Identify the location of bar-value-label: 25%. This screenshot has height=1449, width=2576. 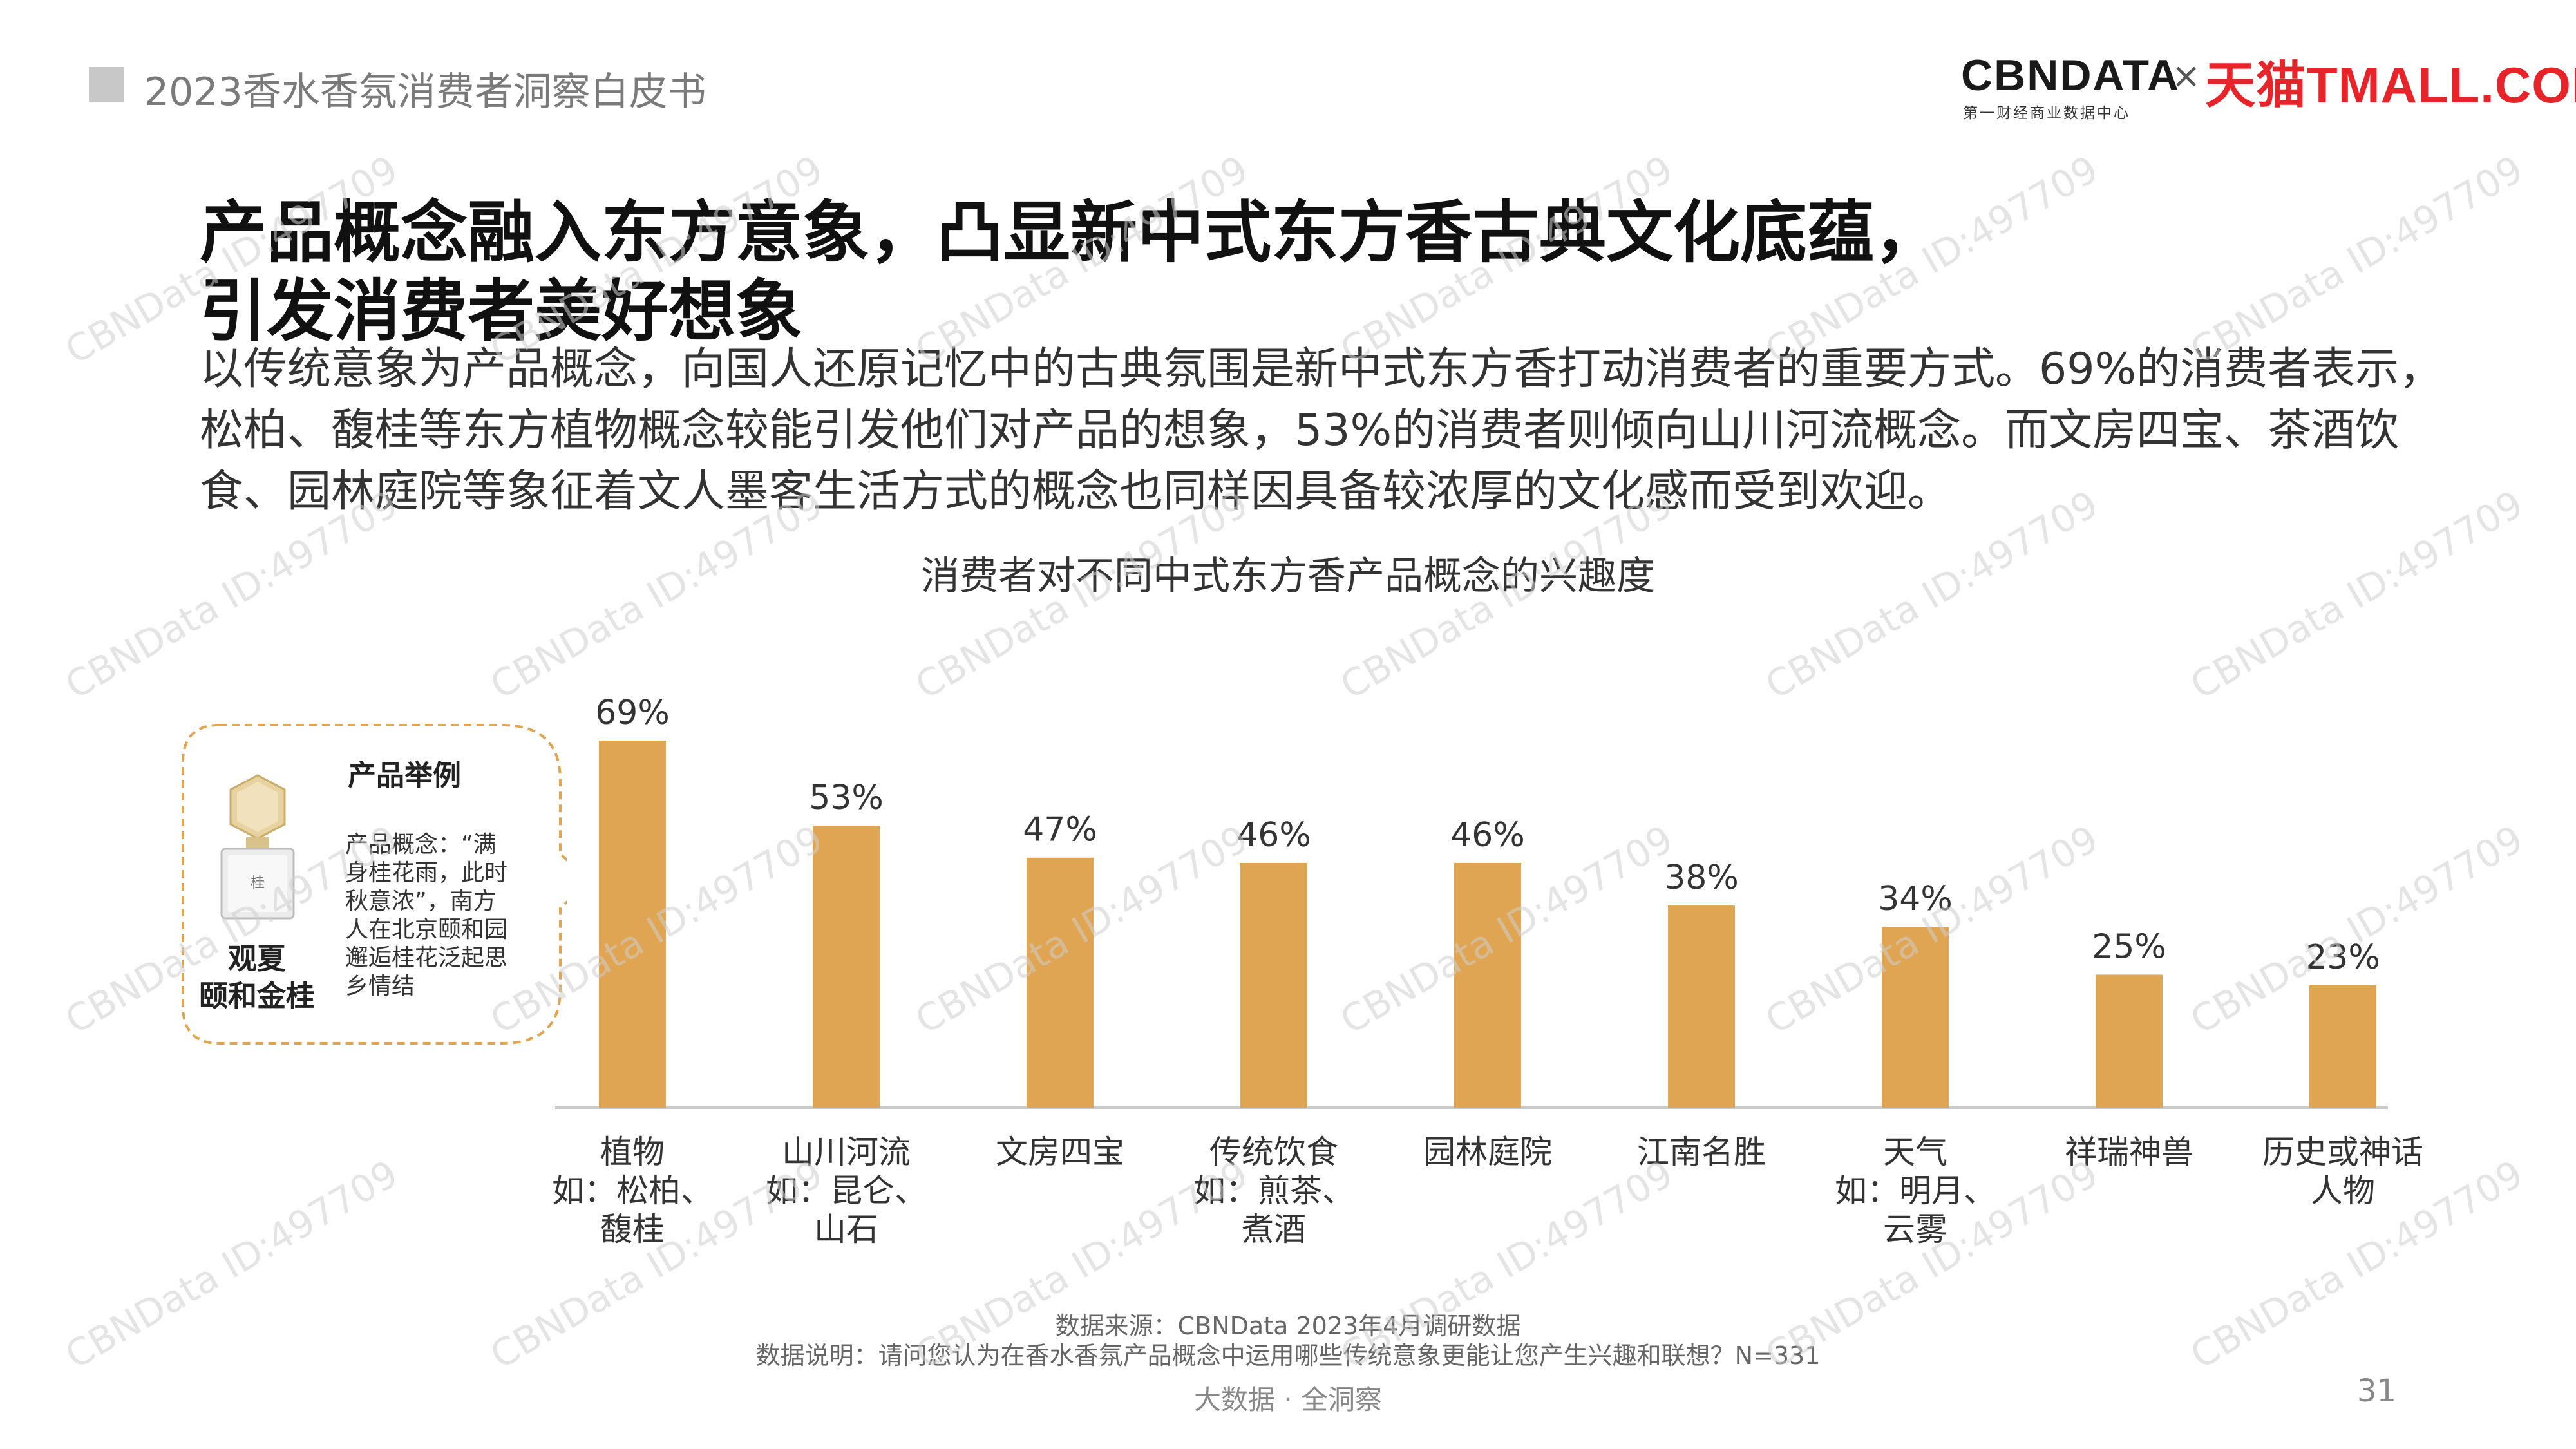
(2129, 946).